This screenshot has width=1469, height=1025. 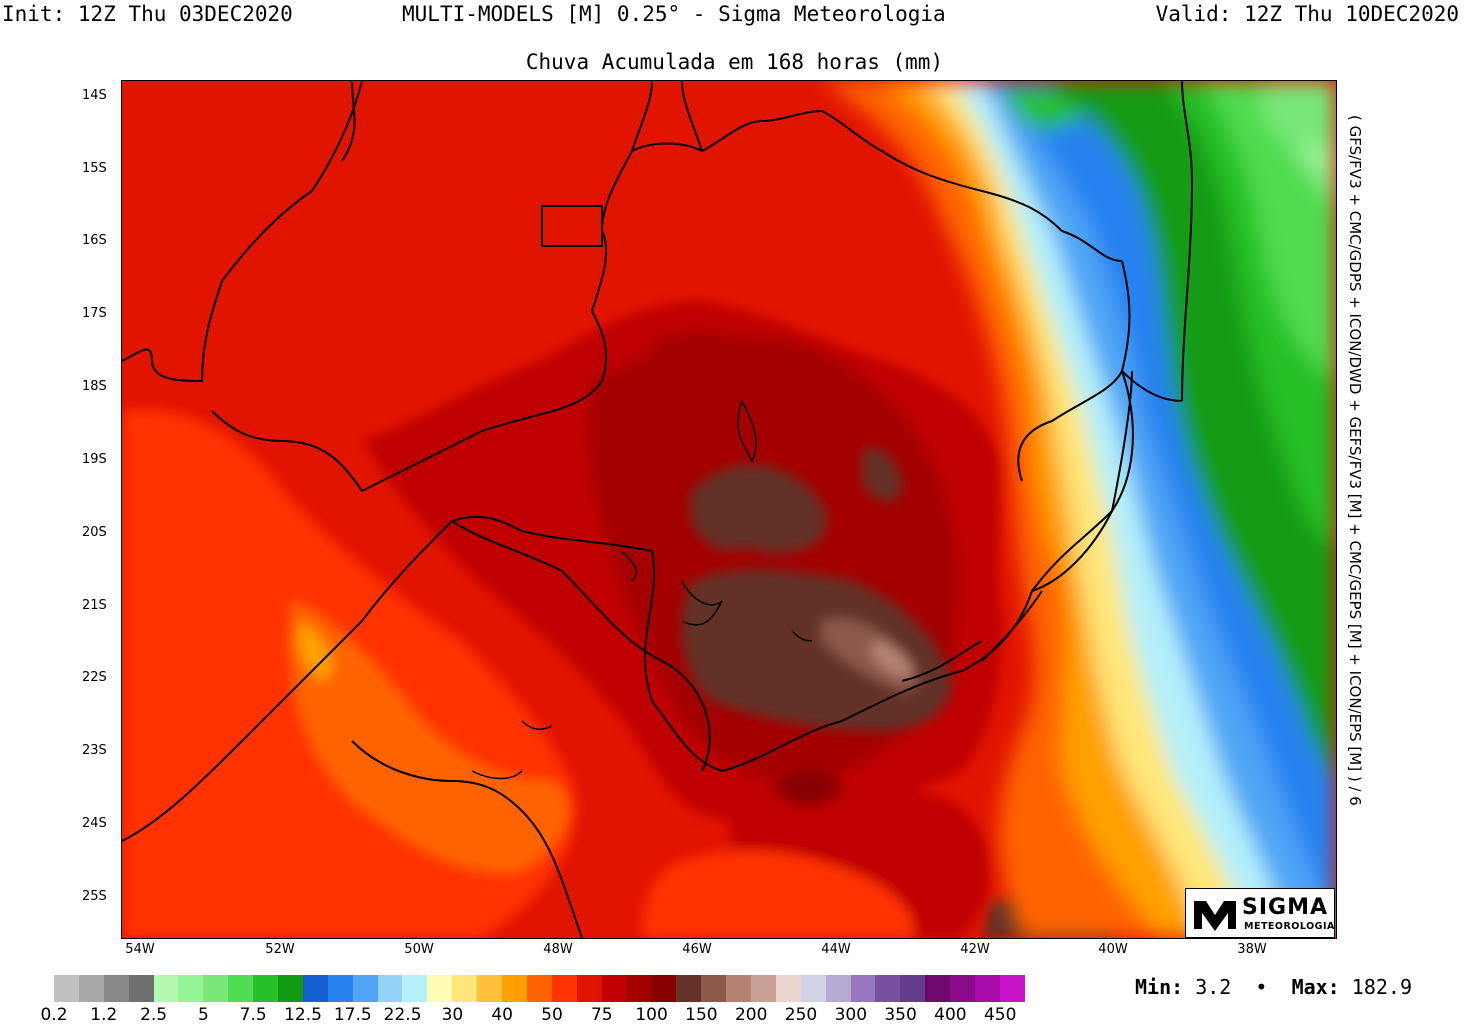 What do you see at coordinates (94, 605) in the screenshot?
I see `lat-label-21s: 21S` at bounding box center [94, 605].